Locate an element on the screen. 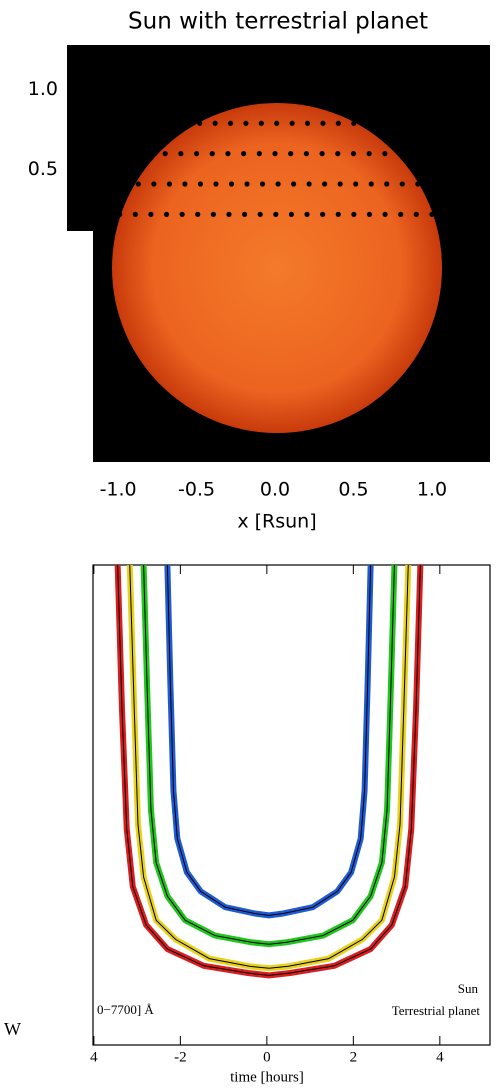 The width and height of the screenshot is (497, 1089). x-tick-label: -0.5 is located at coordinates (196, 490).